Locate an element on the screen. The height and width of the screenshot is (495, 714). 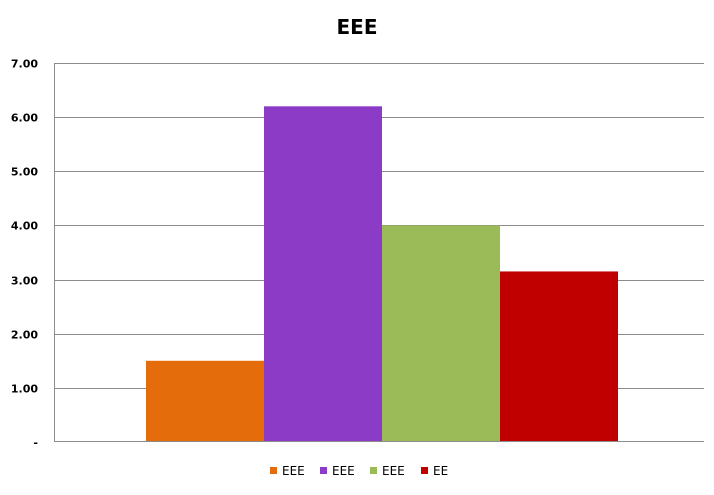
y-tick-label: 1.00 is located at coordinates (24, 389).